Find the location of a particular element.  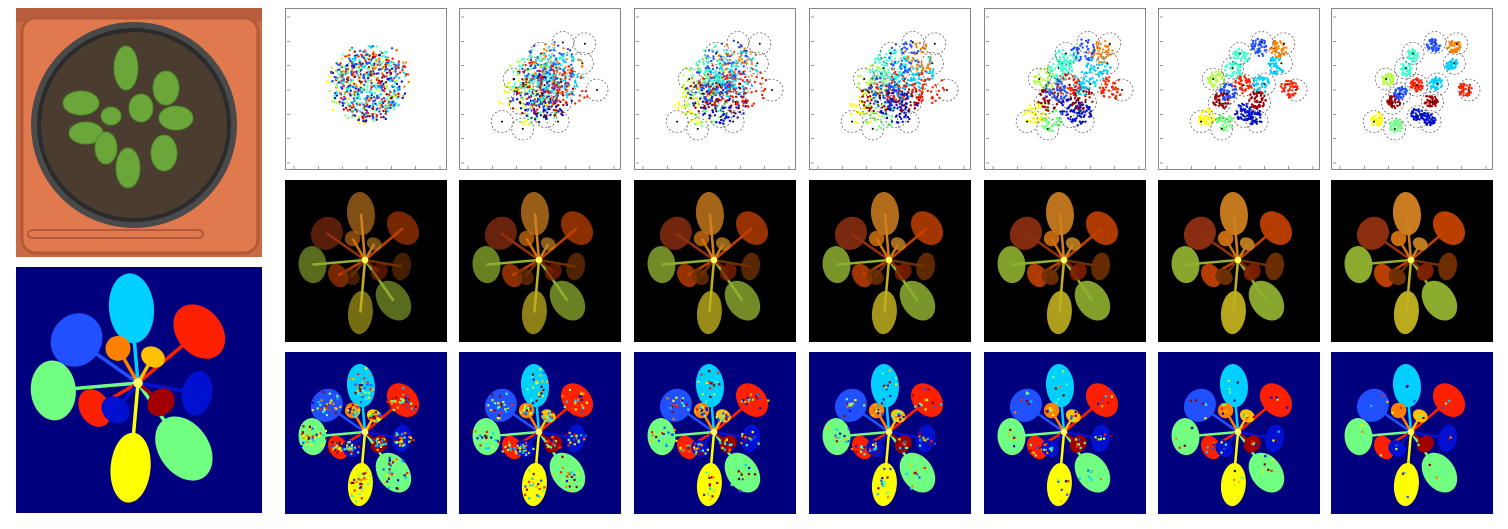

plant-center is located at coordinates (539, 432).